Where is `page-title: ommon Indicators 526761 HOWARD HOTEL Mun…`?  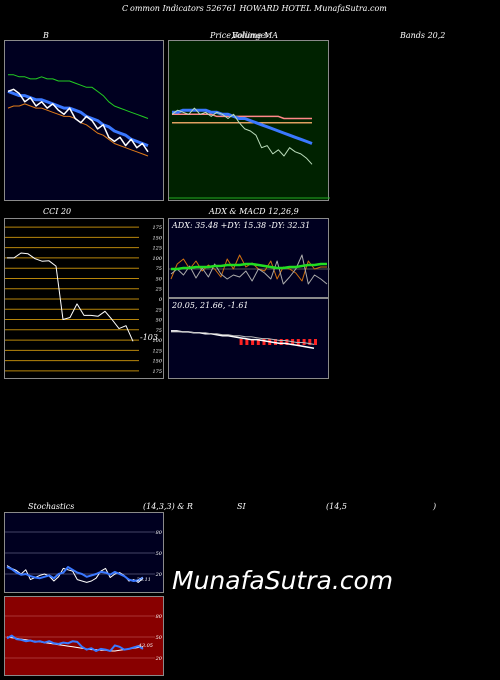
page-title: ommon Indicators 526761 HOWARD HOTEL Mun… is located at coordinates (258, 8).